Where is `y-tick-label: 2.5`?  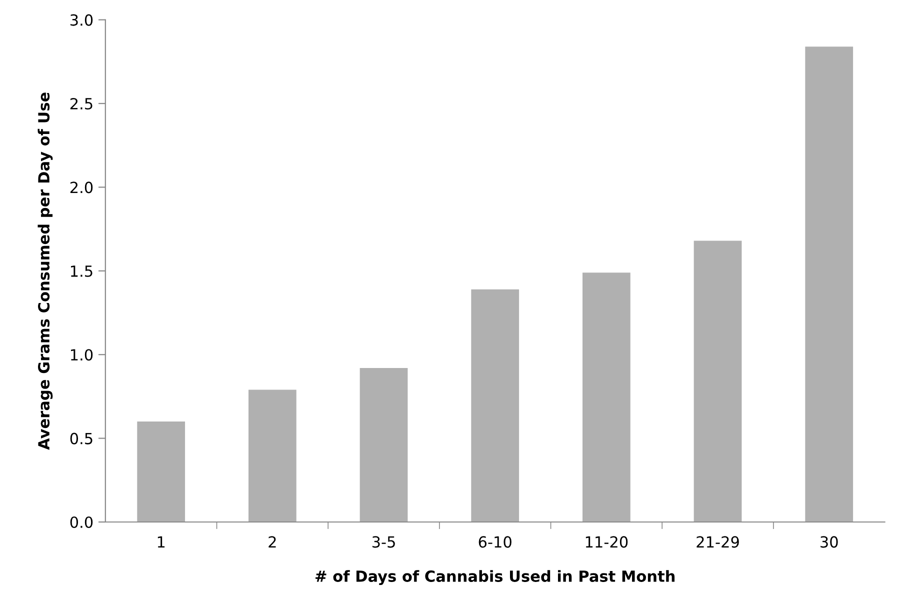
y-tick-label: 2.5 is located at coordinates (81, 104).